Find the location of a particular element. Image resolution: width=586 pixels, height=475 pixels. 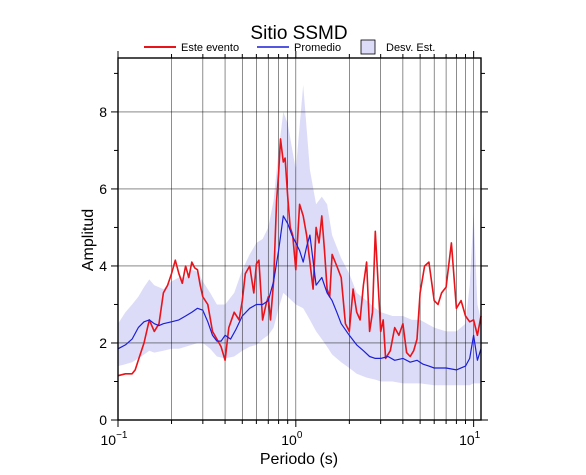

y-tick-label: 2 is located at coordinates (103, 343).